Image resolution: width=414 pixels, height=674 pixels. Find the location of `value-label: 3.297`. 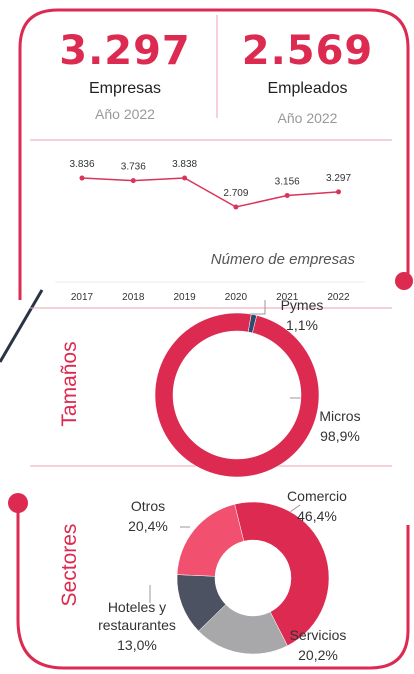

value-label: 3.297 is located at coordinates (338, 178).